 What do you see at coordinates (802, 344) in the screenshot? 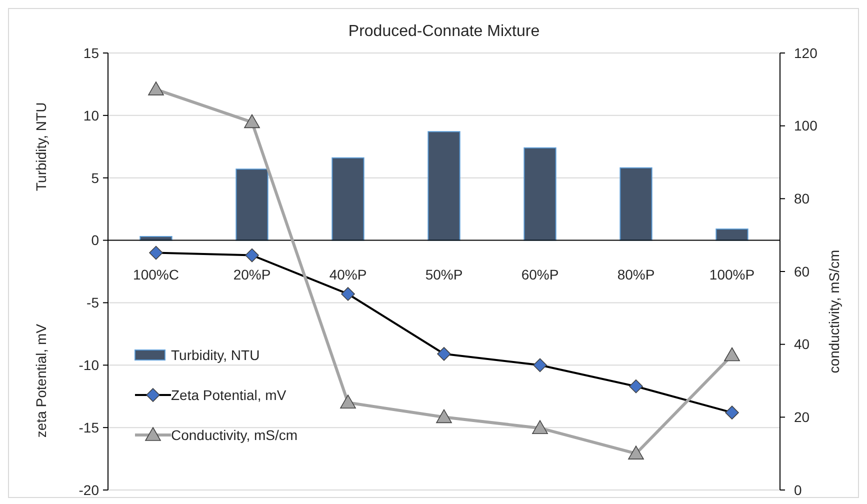
I see `y2-tick-label: 40` at bounding box center [802, 344].